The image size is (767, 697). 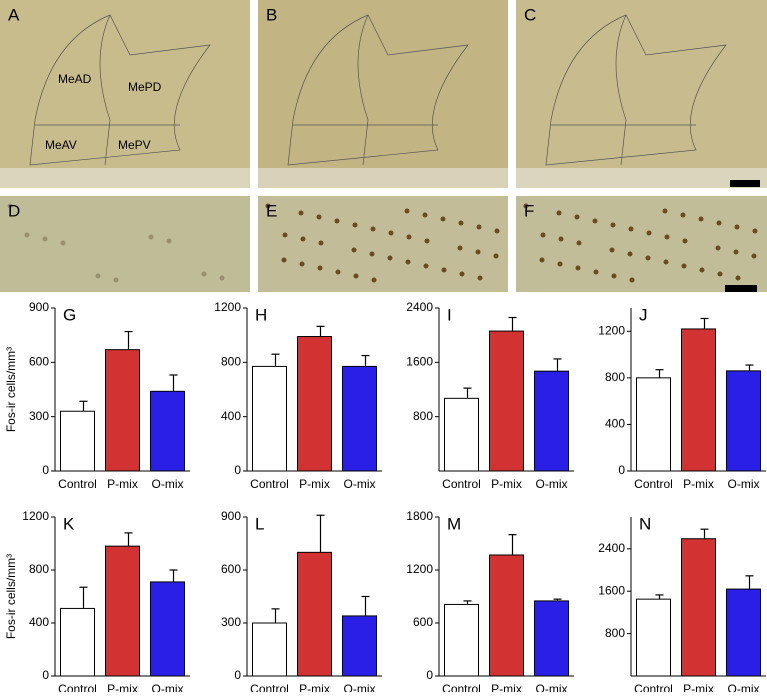 I want to click on panel-label: B, so click(x=271, y=14).